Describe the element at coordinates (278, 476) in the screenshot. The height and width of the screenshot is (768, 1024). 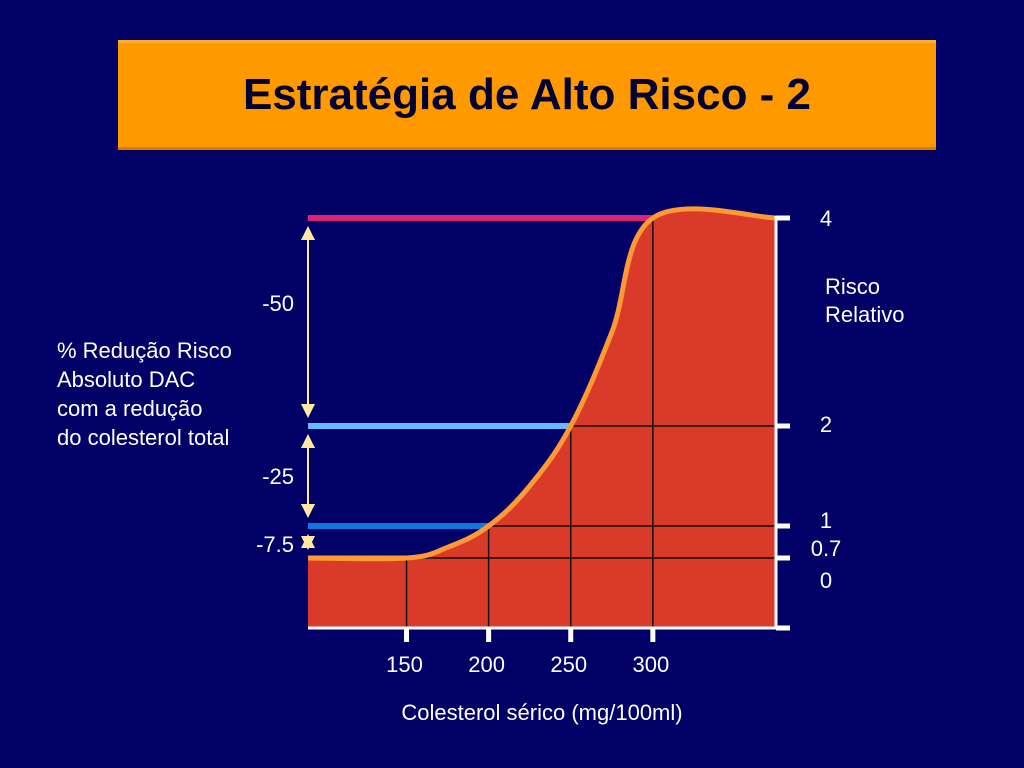
I see `reduction-label-1: -25` at that location.